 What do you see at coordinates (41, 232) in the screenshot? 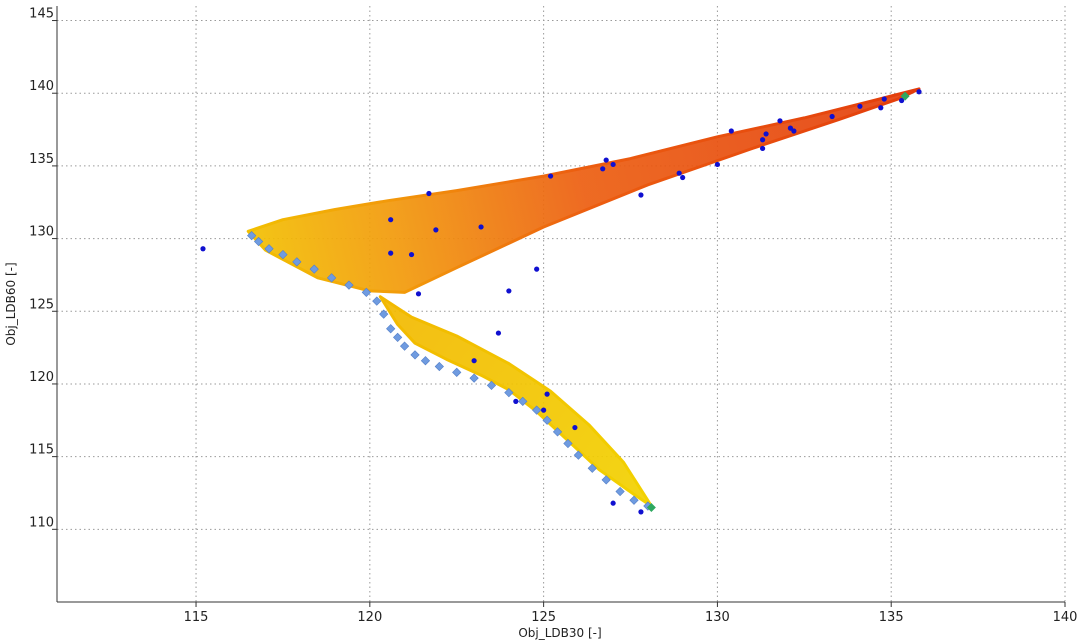
I see `y-tick-label: 130` at bounding box center [41, 232].